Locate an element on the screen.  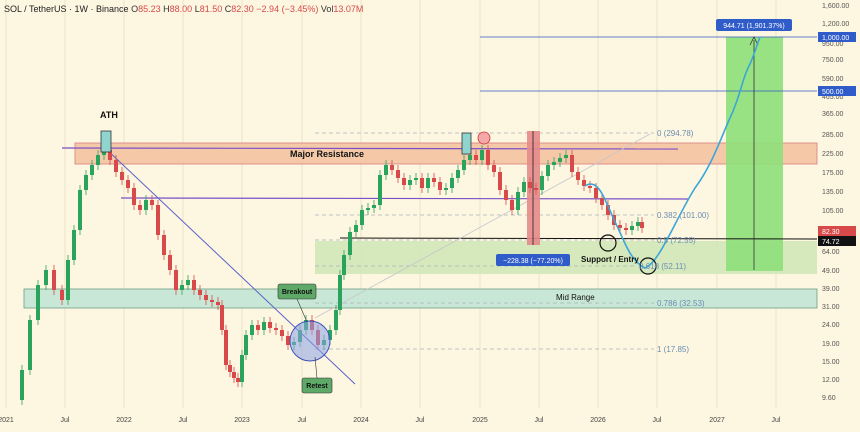
price-tick: 64.00 is located at coordinates (831, 252).